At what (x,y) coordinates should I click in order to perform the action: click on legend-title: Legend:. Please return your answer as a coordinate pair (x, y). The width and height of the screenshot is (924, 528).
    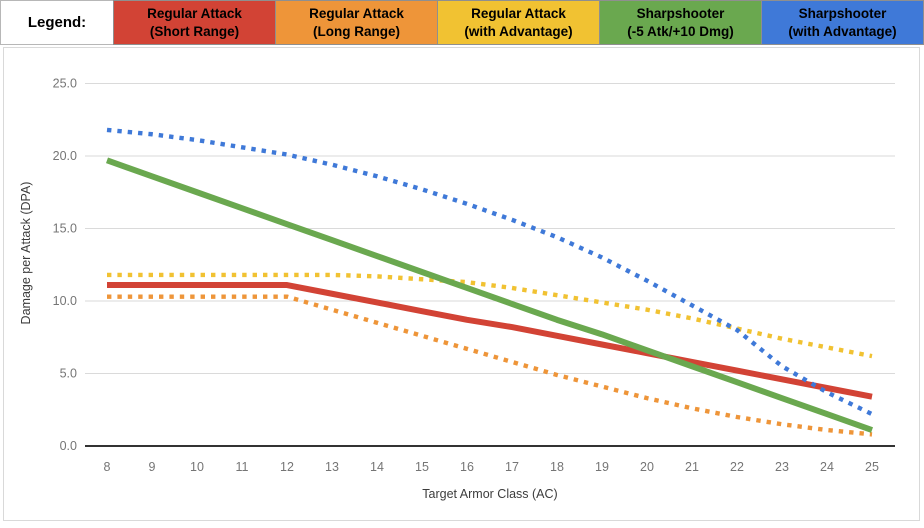
    Looking at the image, I should click on (57, 22).